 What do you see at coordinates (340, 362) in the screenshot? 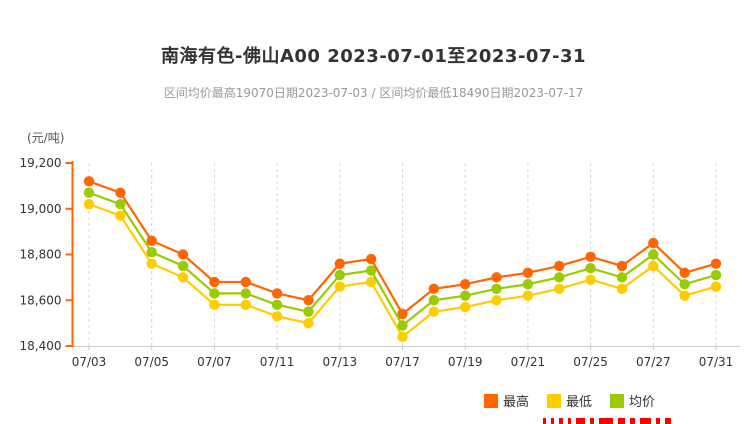
I see `x-axis-label: 07/13` at bounding box center [340, 362].